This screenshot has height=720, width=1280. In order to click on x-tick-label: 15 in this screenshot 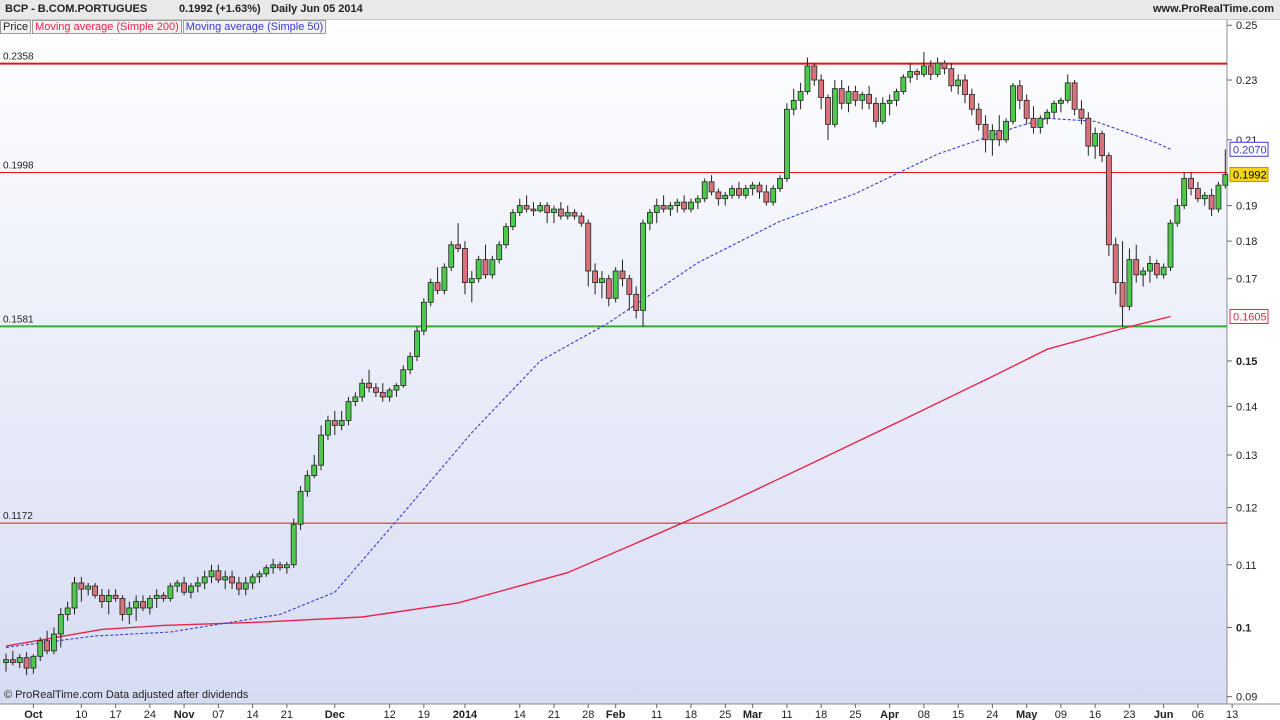, I will do `click(958, 714)`.